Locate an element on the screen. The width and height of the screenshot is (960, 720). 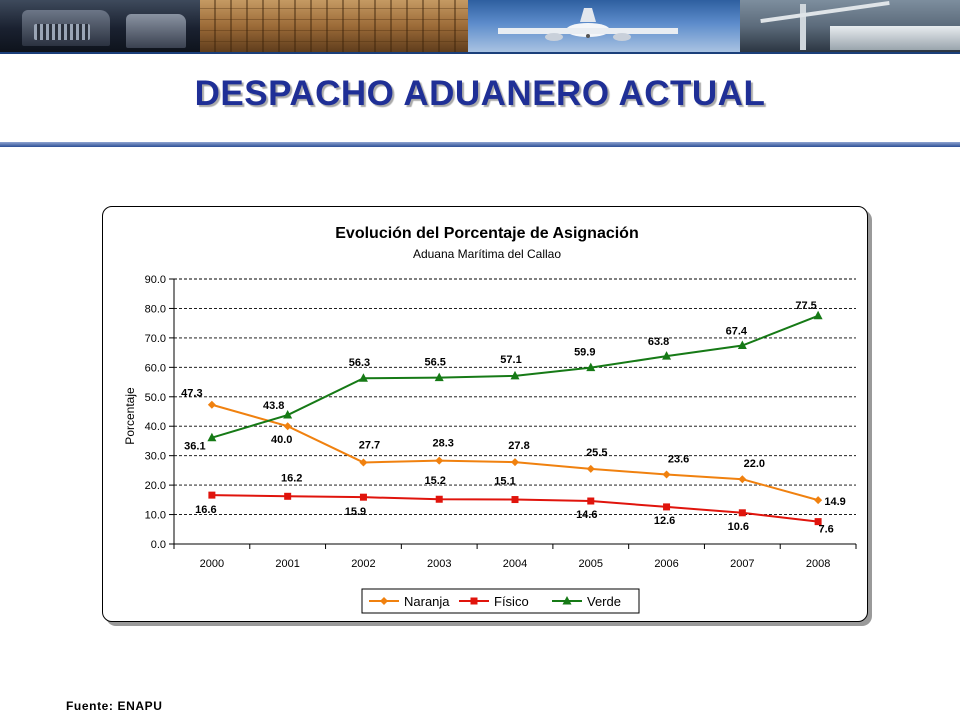
x-tick-label: 2007 is located at coordinates (742, 564).